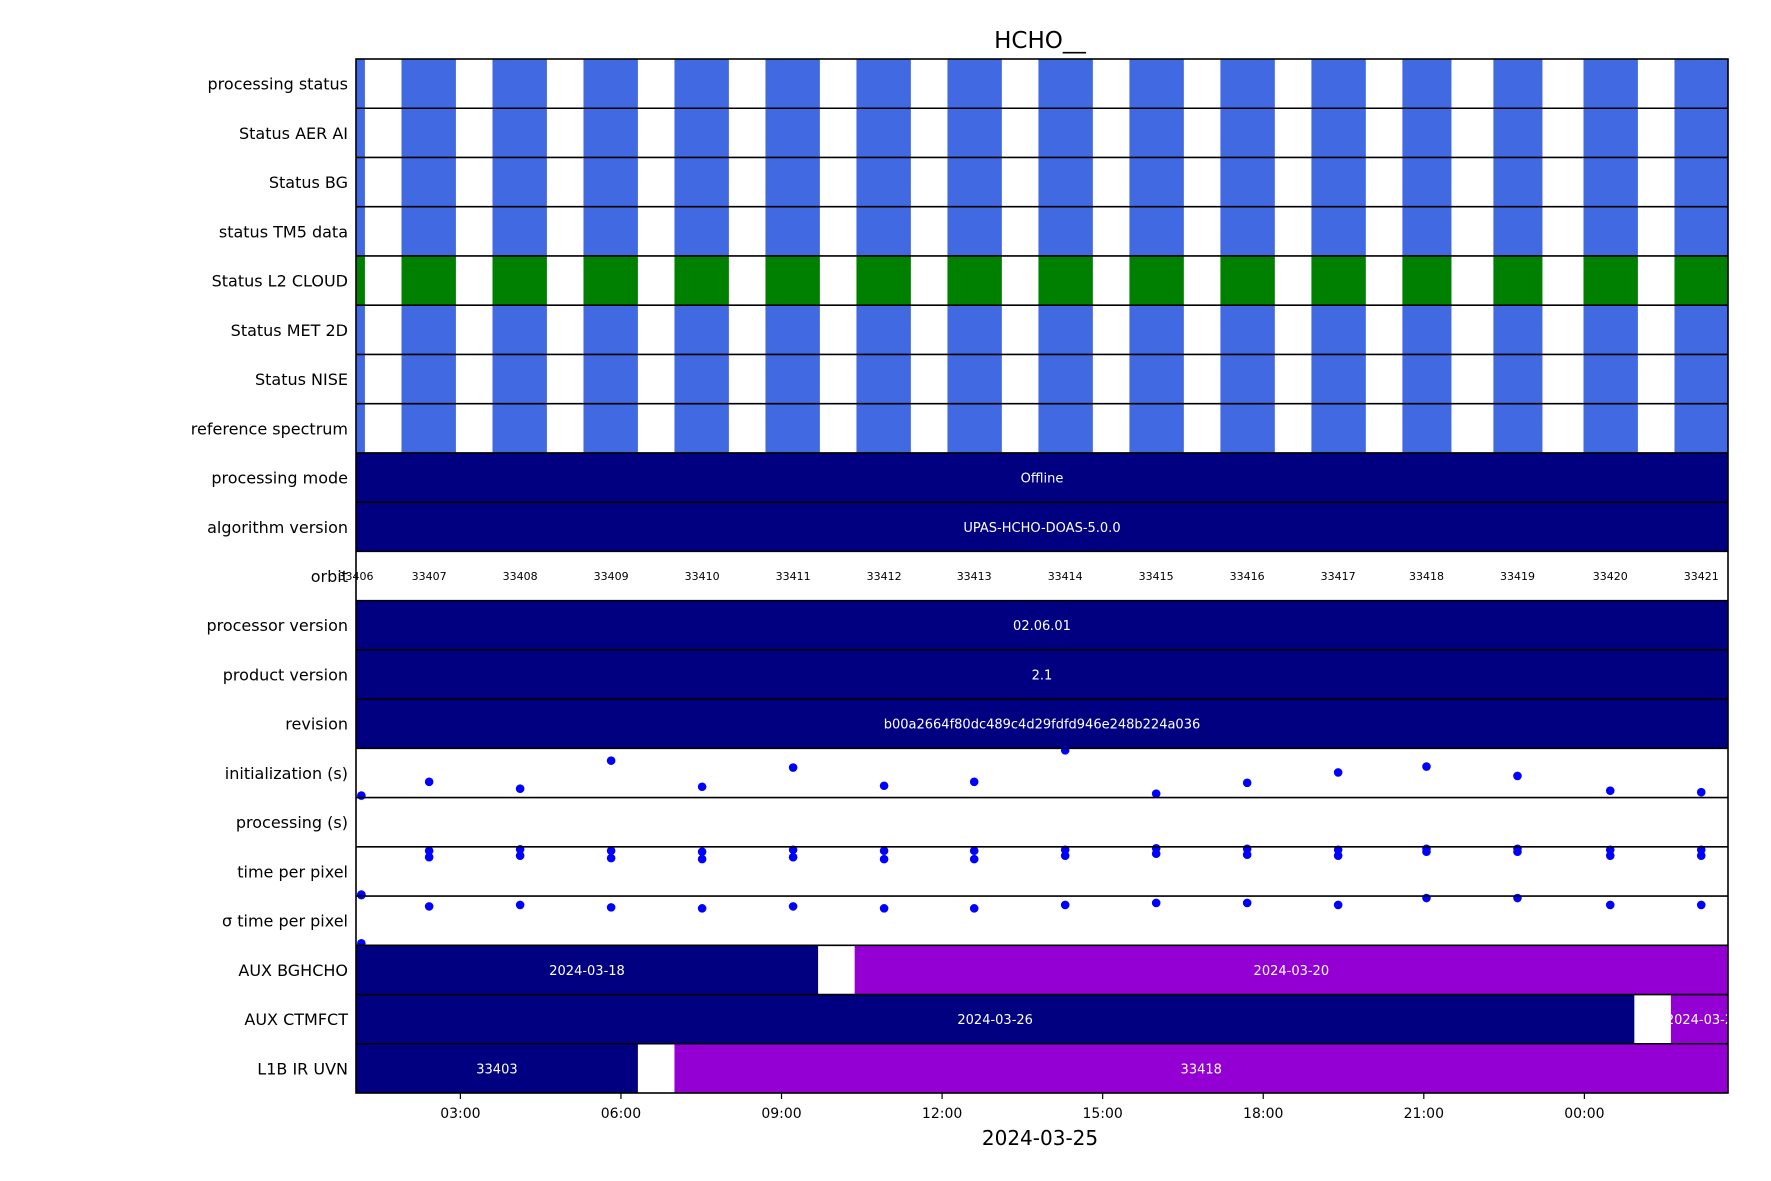 The width and height of the screenshot is (1771, 1181). Describe the element at coordinates (269, 428) in the screenshot. I see `row-label: reference spectrum` at that location.